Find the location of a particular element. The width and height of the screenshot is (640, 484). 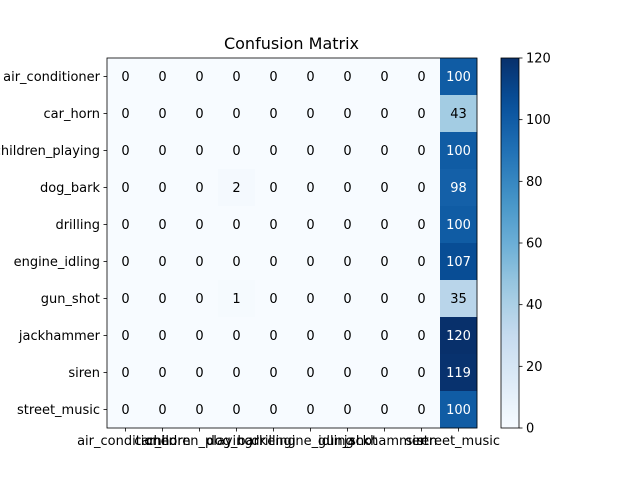

cell-value-label: 120 is located at coordinates (458, 336).